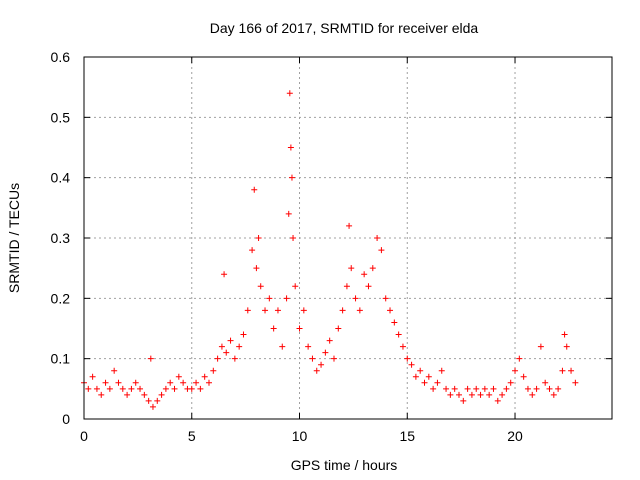  Describe the element at coordinates (14, 238) in the screenshot. I see `y-axis-label: SRMTID / TECUs` at that location.